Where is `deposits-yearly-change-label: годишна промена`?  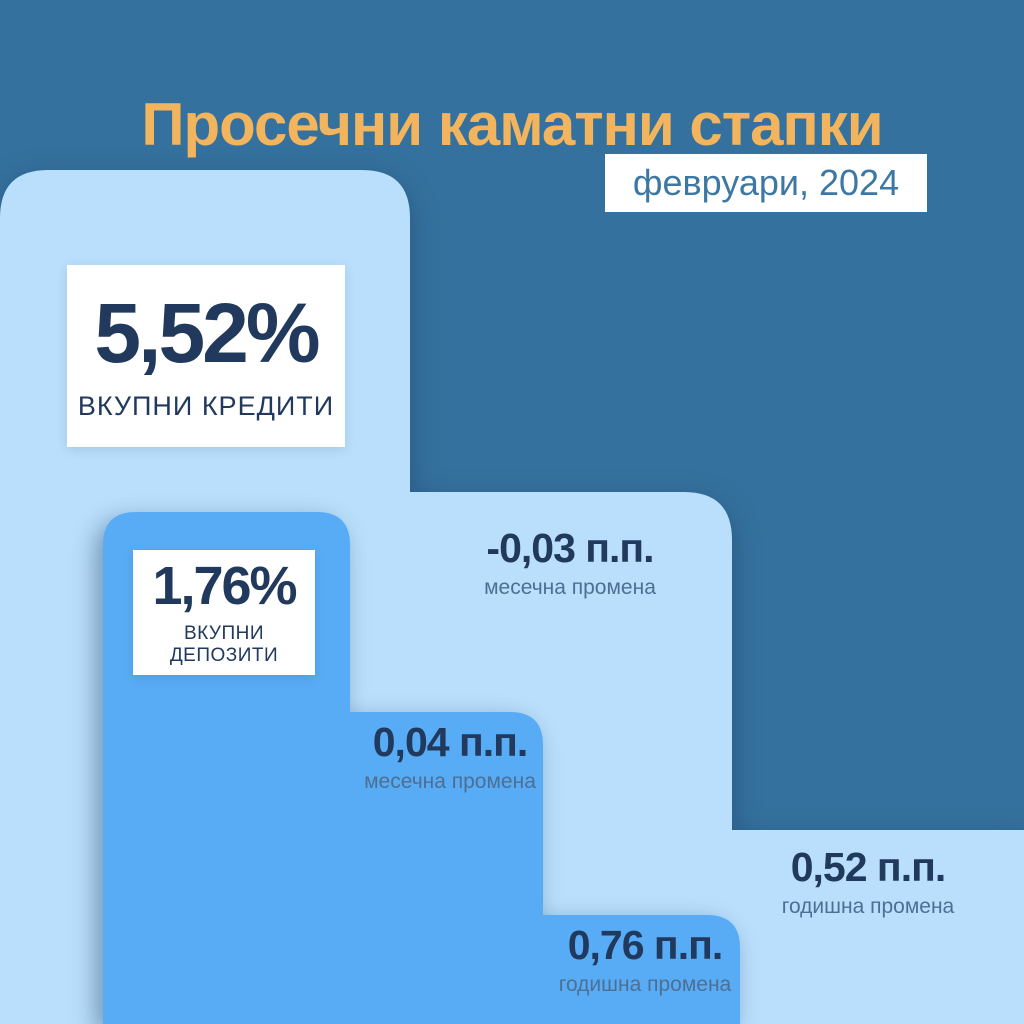 deposits-yearly-change-label: годишна промена is located at coordinates (645, 984).